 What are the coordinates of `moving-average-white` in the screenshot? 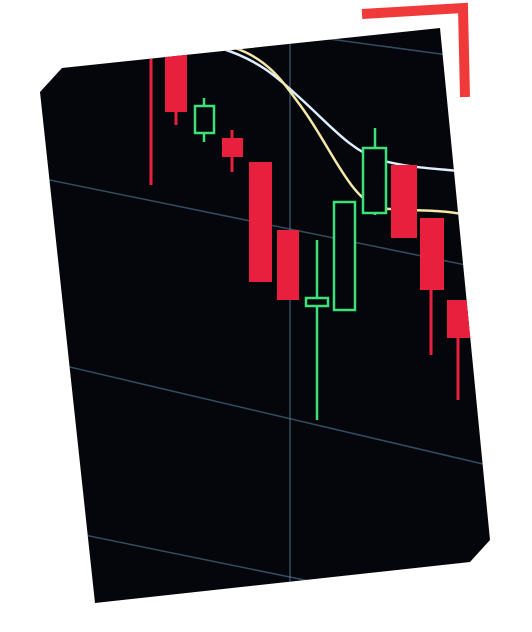 It's located at (345, 110).